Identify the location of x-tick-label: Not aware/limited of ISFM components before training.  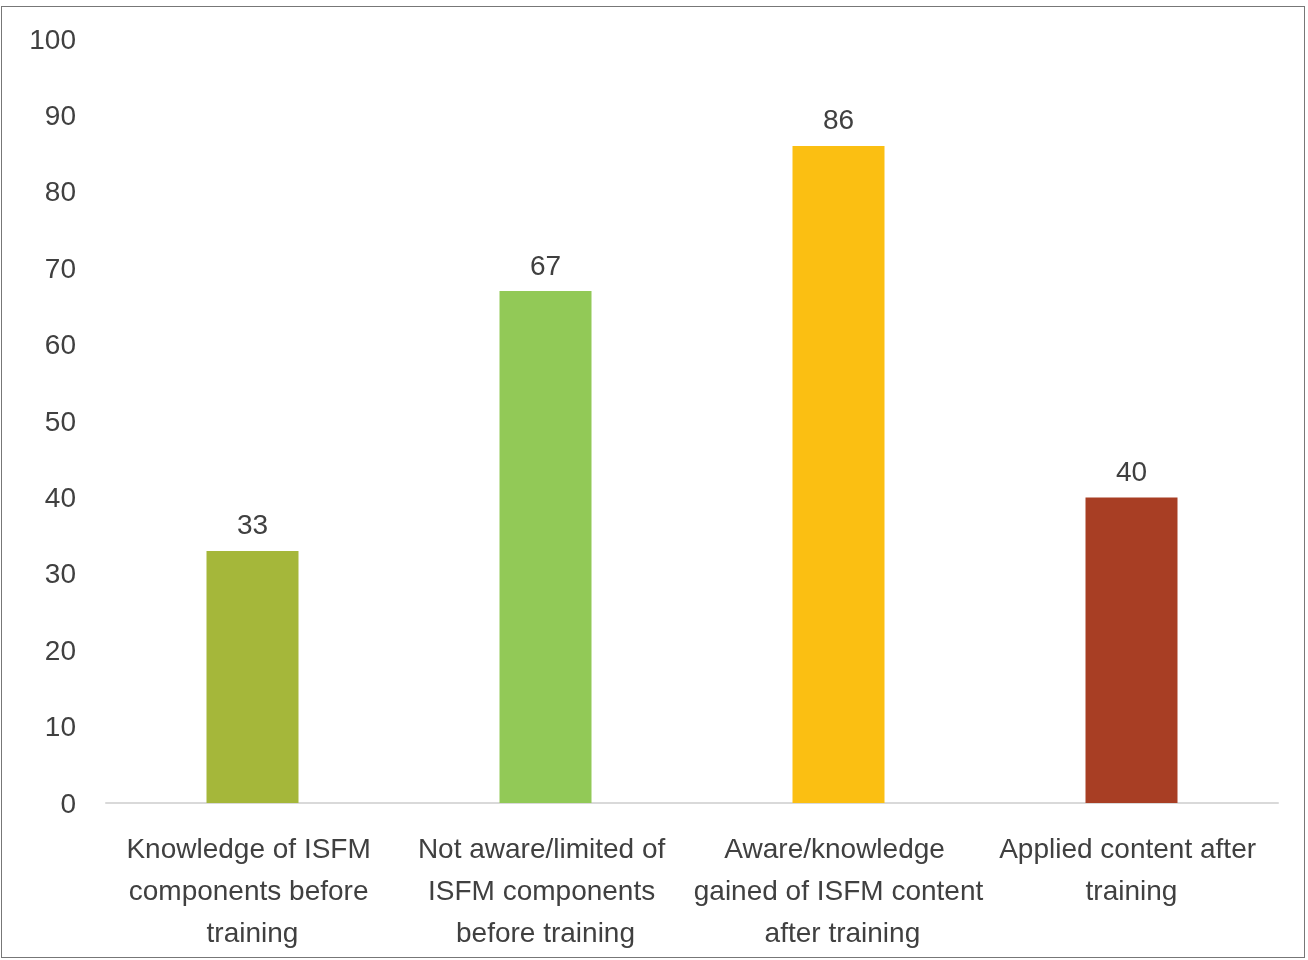
(545, 890).